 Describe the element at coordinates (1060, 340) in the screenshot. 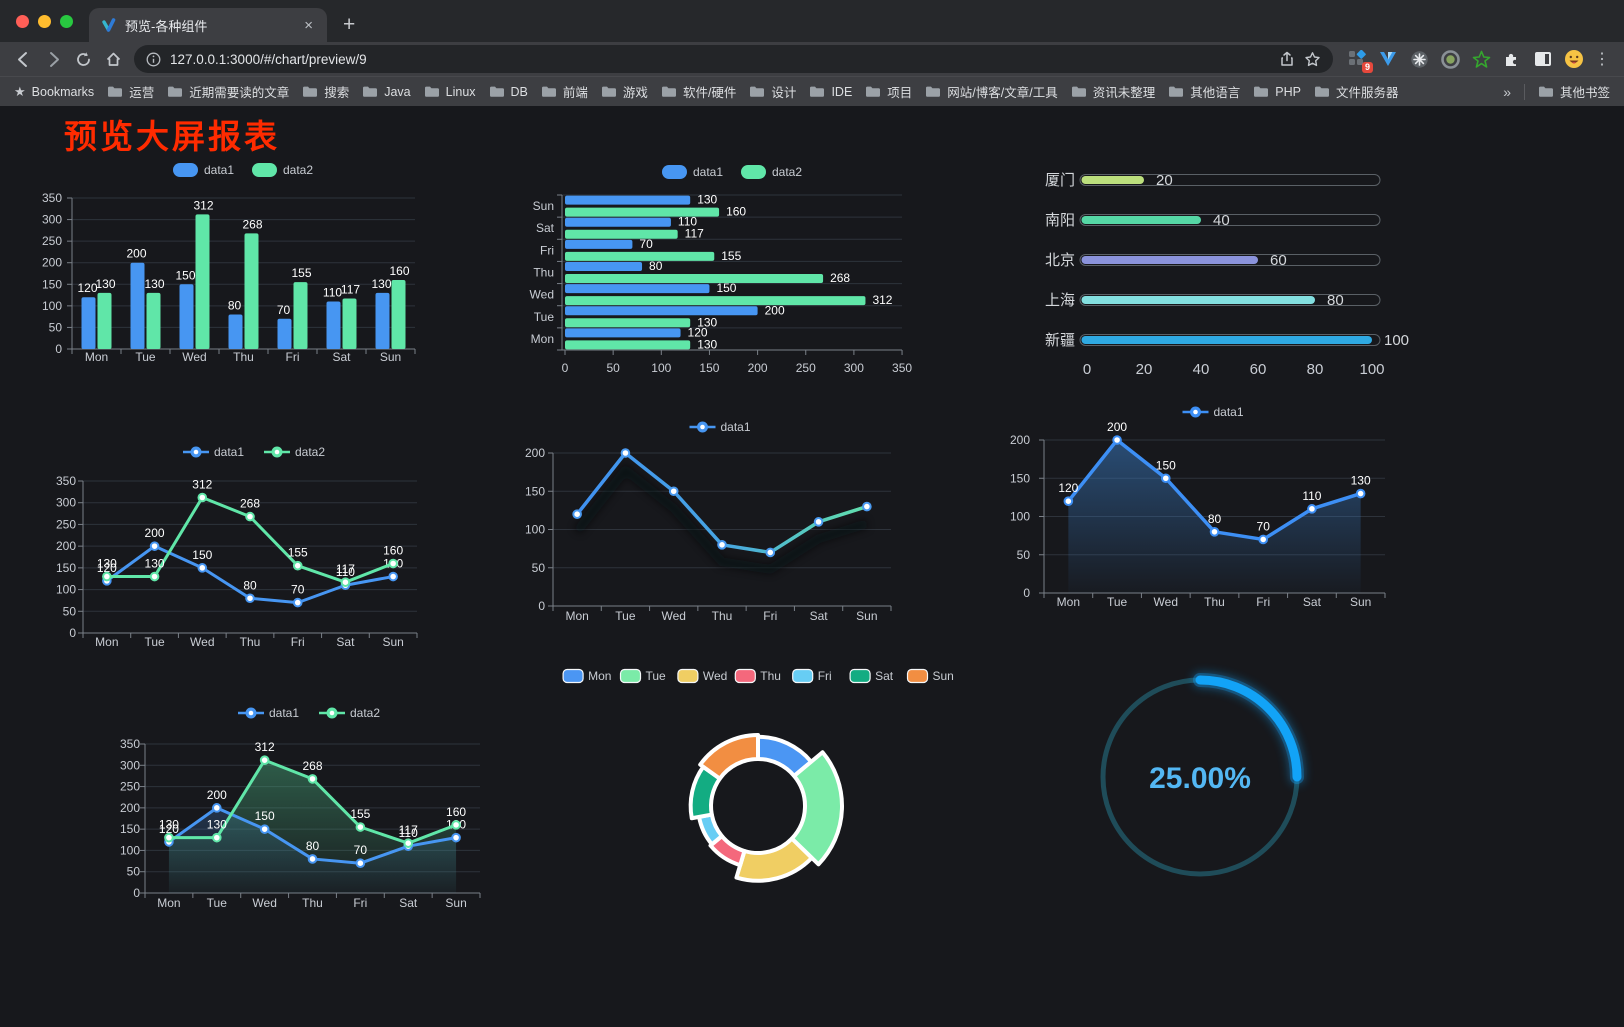

I see `svg-text: 新疆` at that location.